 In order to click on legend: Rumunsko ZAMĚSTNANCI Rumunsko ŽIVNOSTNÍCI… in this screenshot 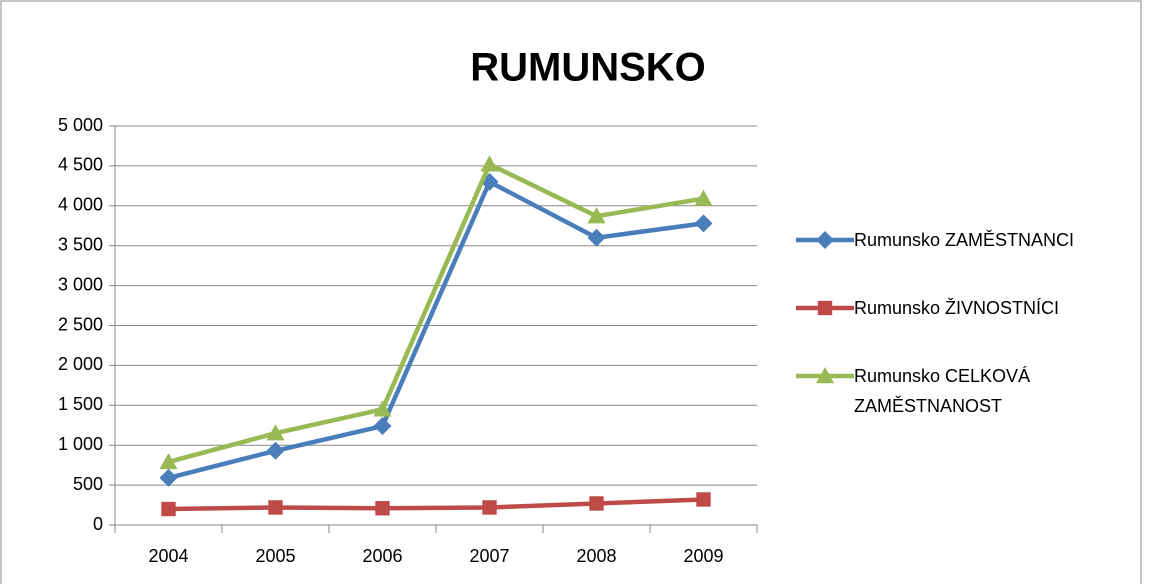, I will do `click(960, 342)`.